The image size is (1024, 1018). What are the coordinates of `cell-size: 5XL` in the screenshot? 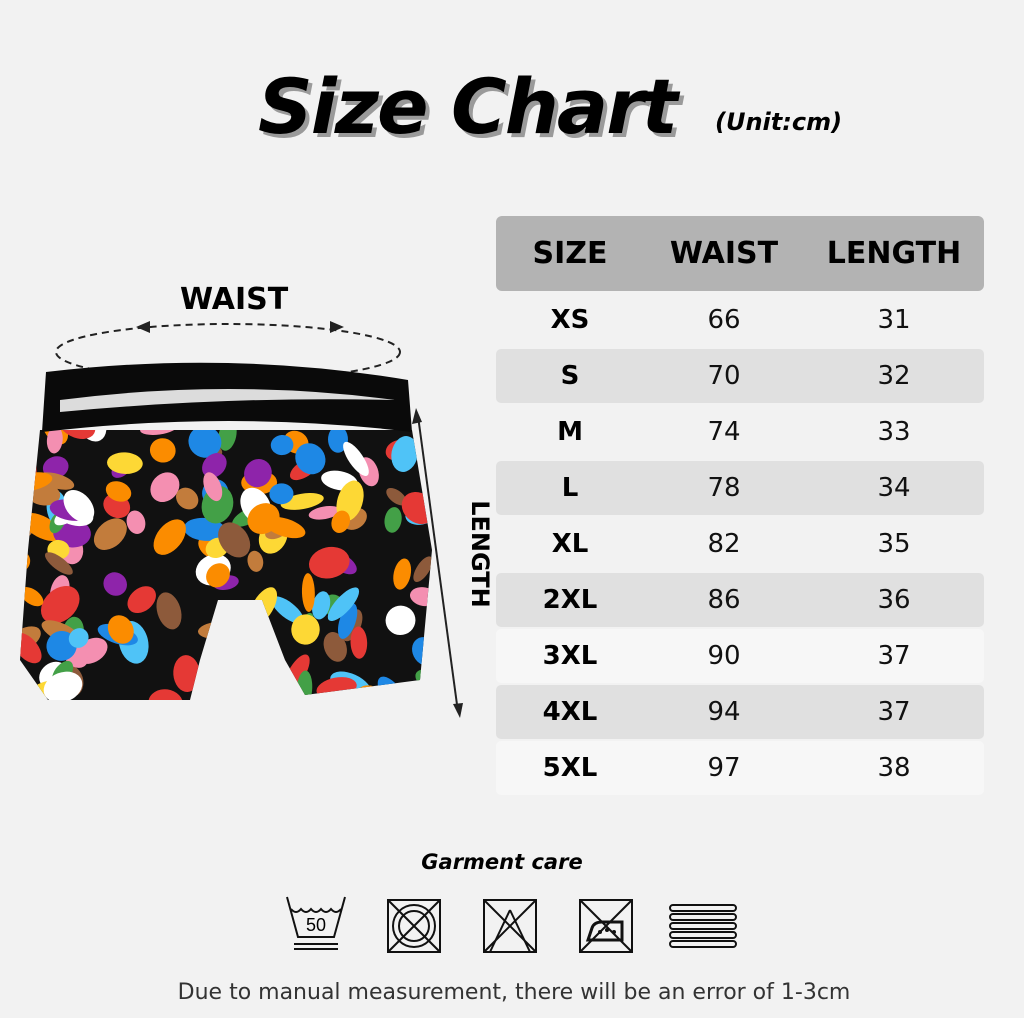 It's located at (570, 768).